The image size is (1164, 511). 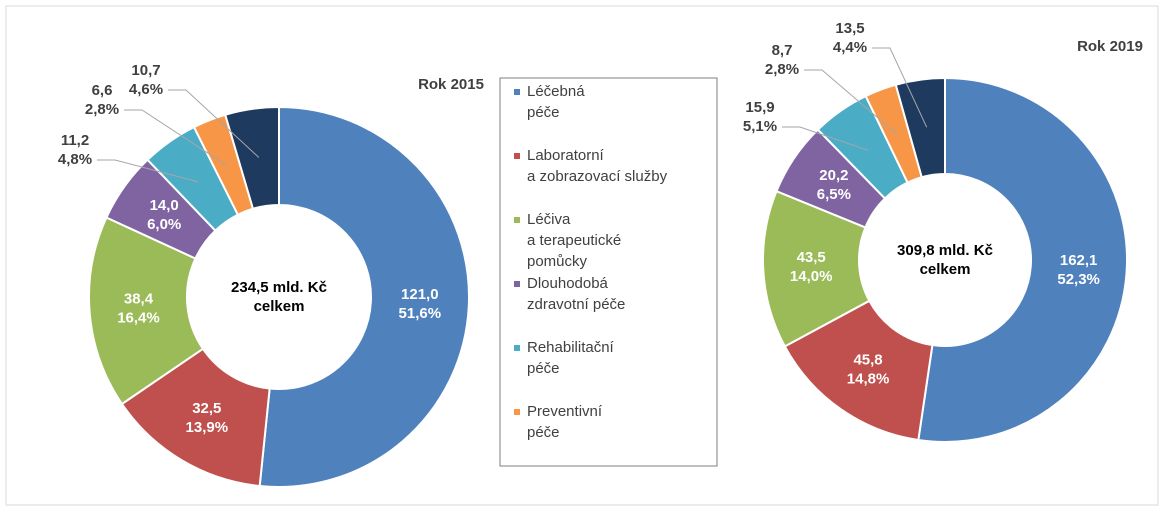 I want to click on percent-label: 52,3%, so click(x=1078, y=279).